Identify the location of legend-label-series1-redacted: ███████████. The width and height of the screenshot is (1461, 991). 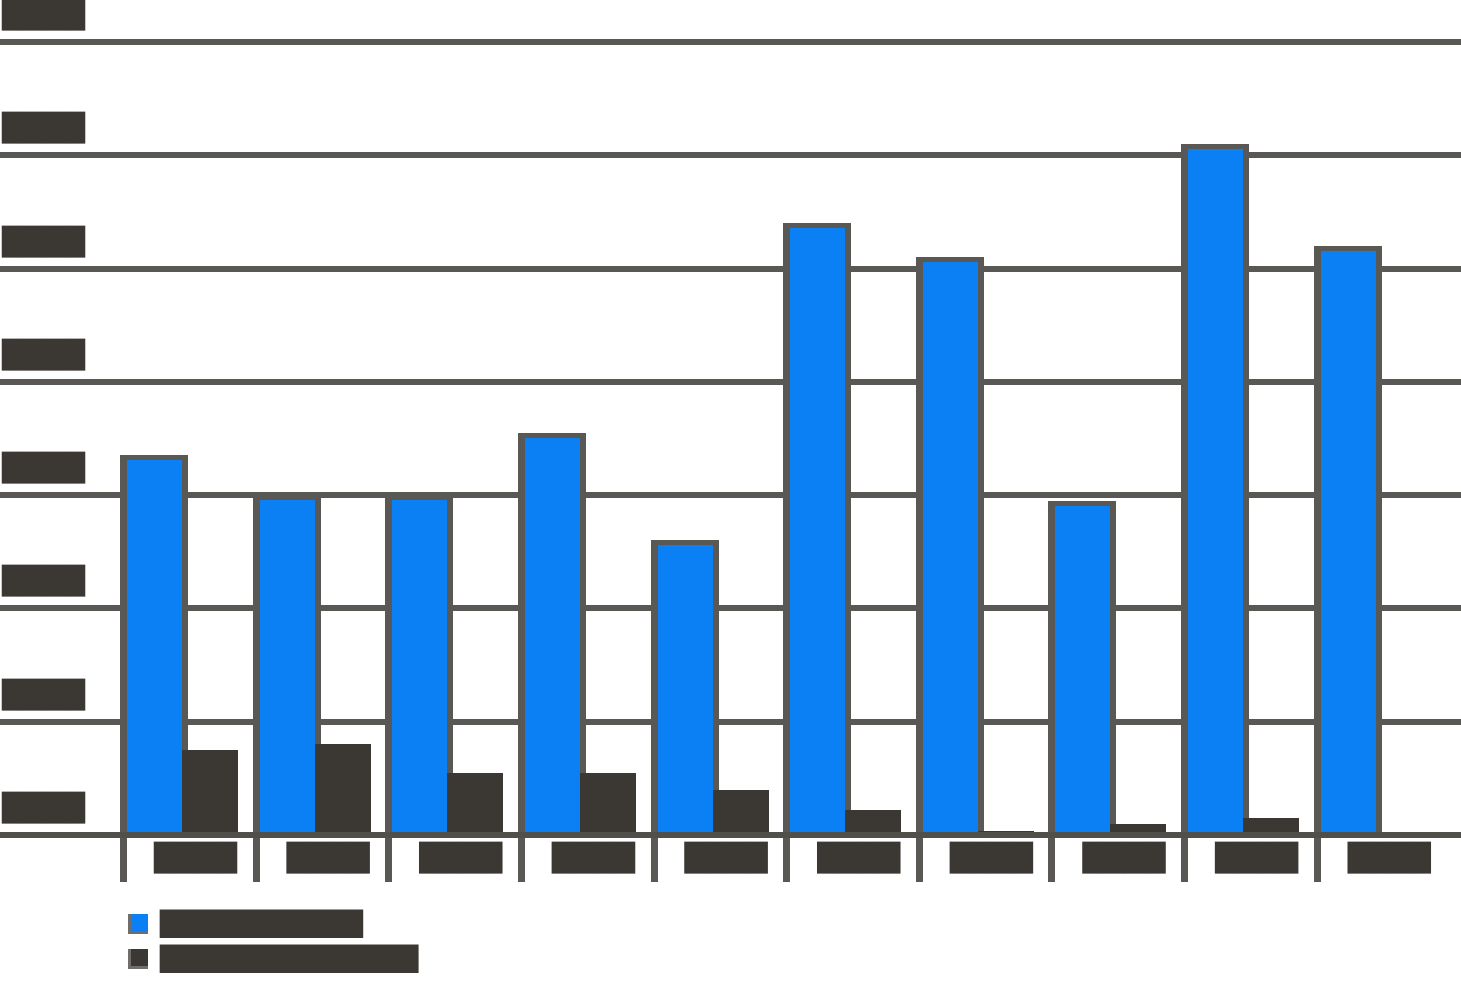
(262, 924).